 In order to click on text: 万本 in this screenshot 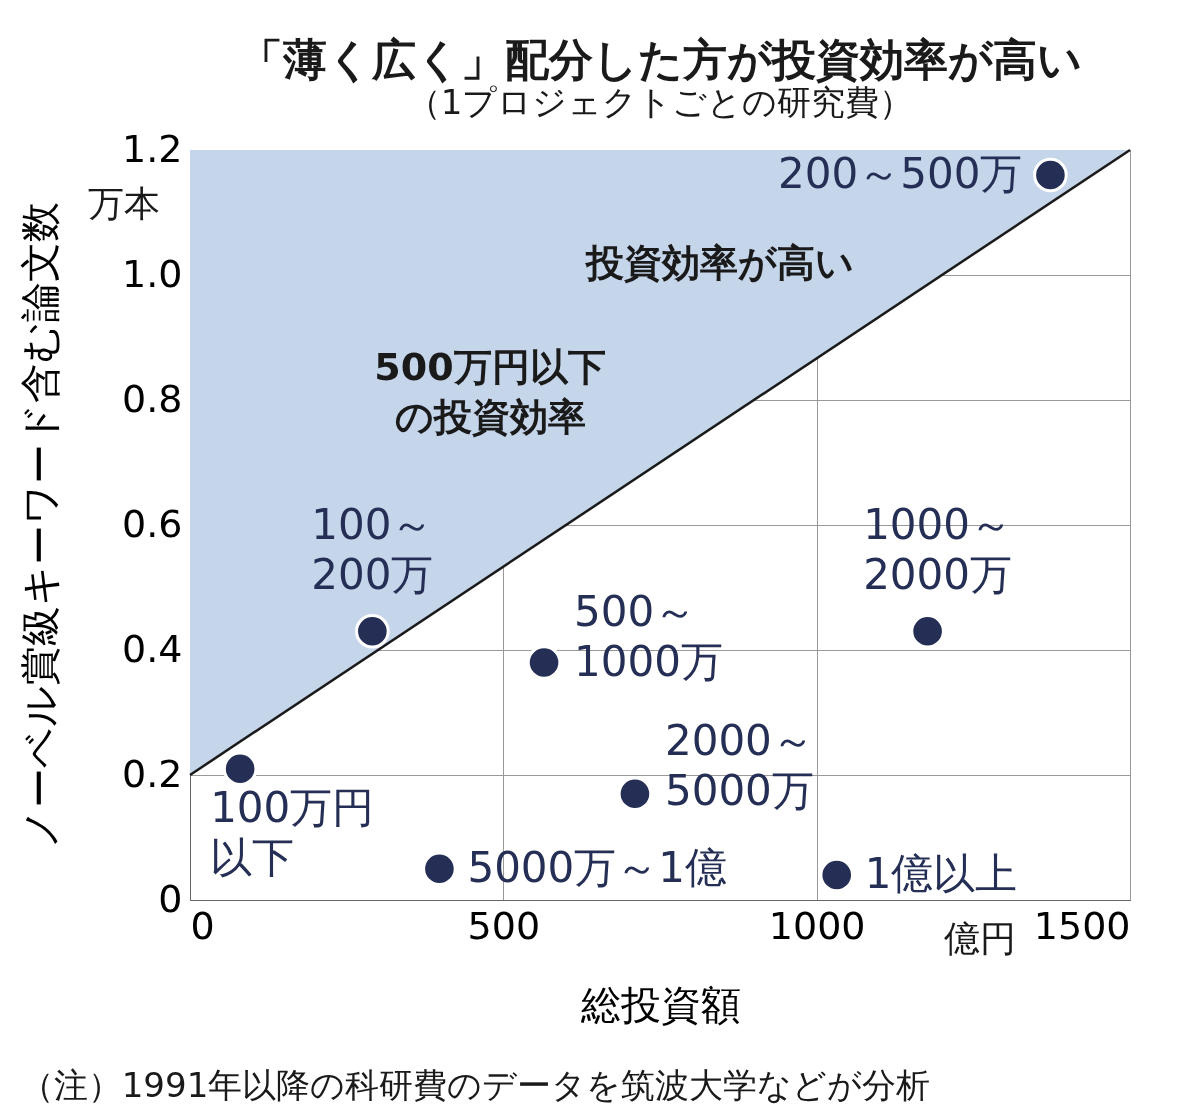, I will do `click(124, 203)`.